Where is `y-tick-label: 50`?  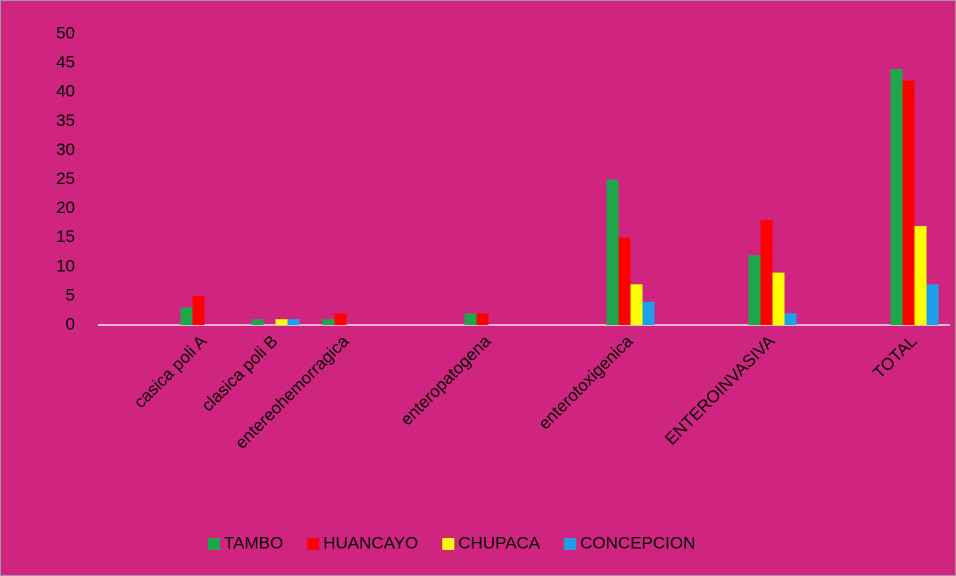 y-tick-label: 50 is located at coordinates (65, 32).